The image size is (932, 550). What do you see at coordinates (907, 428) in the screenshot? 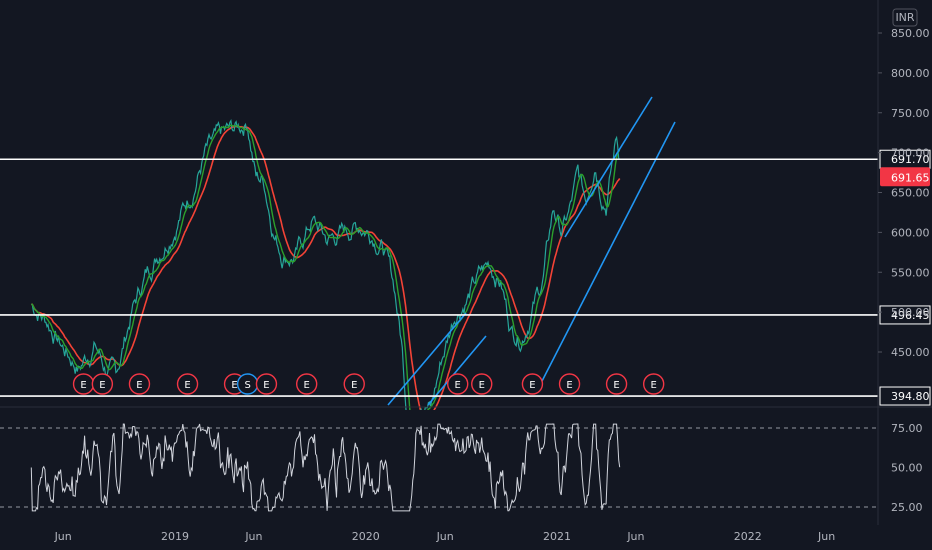
I see `oscillator-tick-label: 75.00` at bounding box center [907, 428].